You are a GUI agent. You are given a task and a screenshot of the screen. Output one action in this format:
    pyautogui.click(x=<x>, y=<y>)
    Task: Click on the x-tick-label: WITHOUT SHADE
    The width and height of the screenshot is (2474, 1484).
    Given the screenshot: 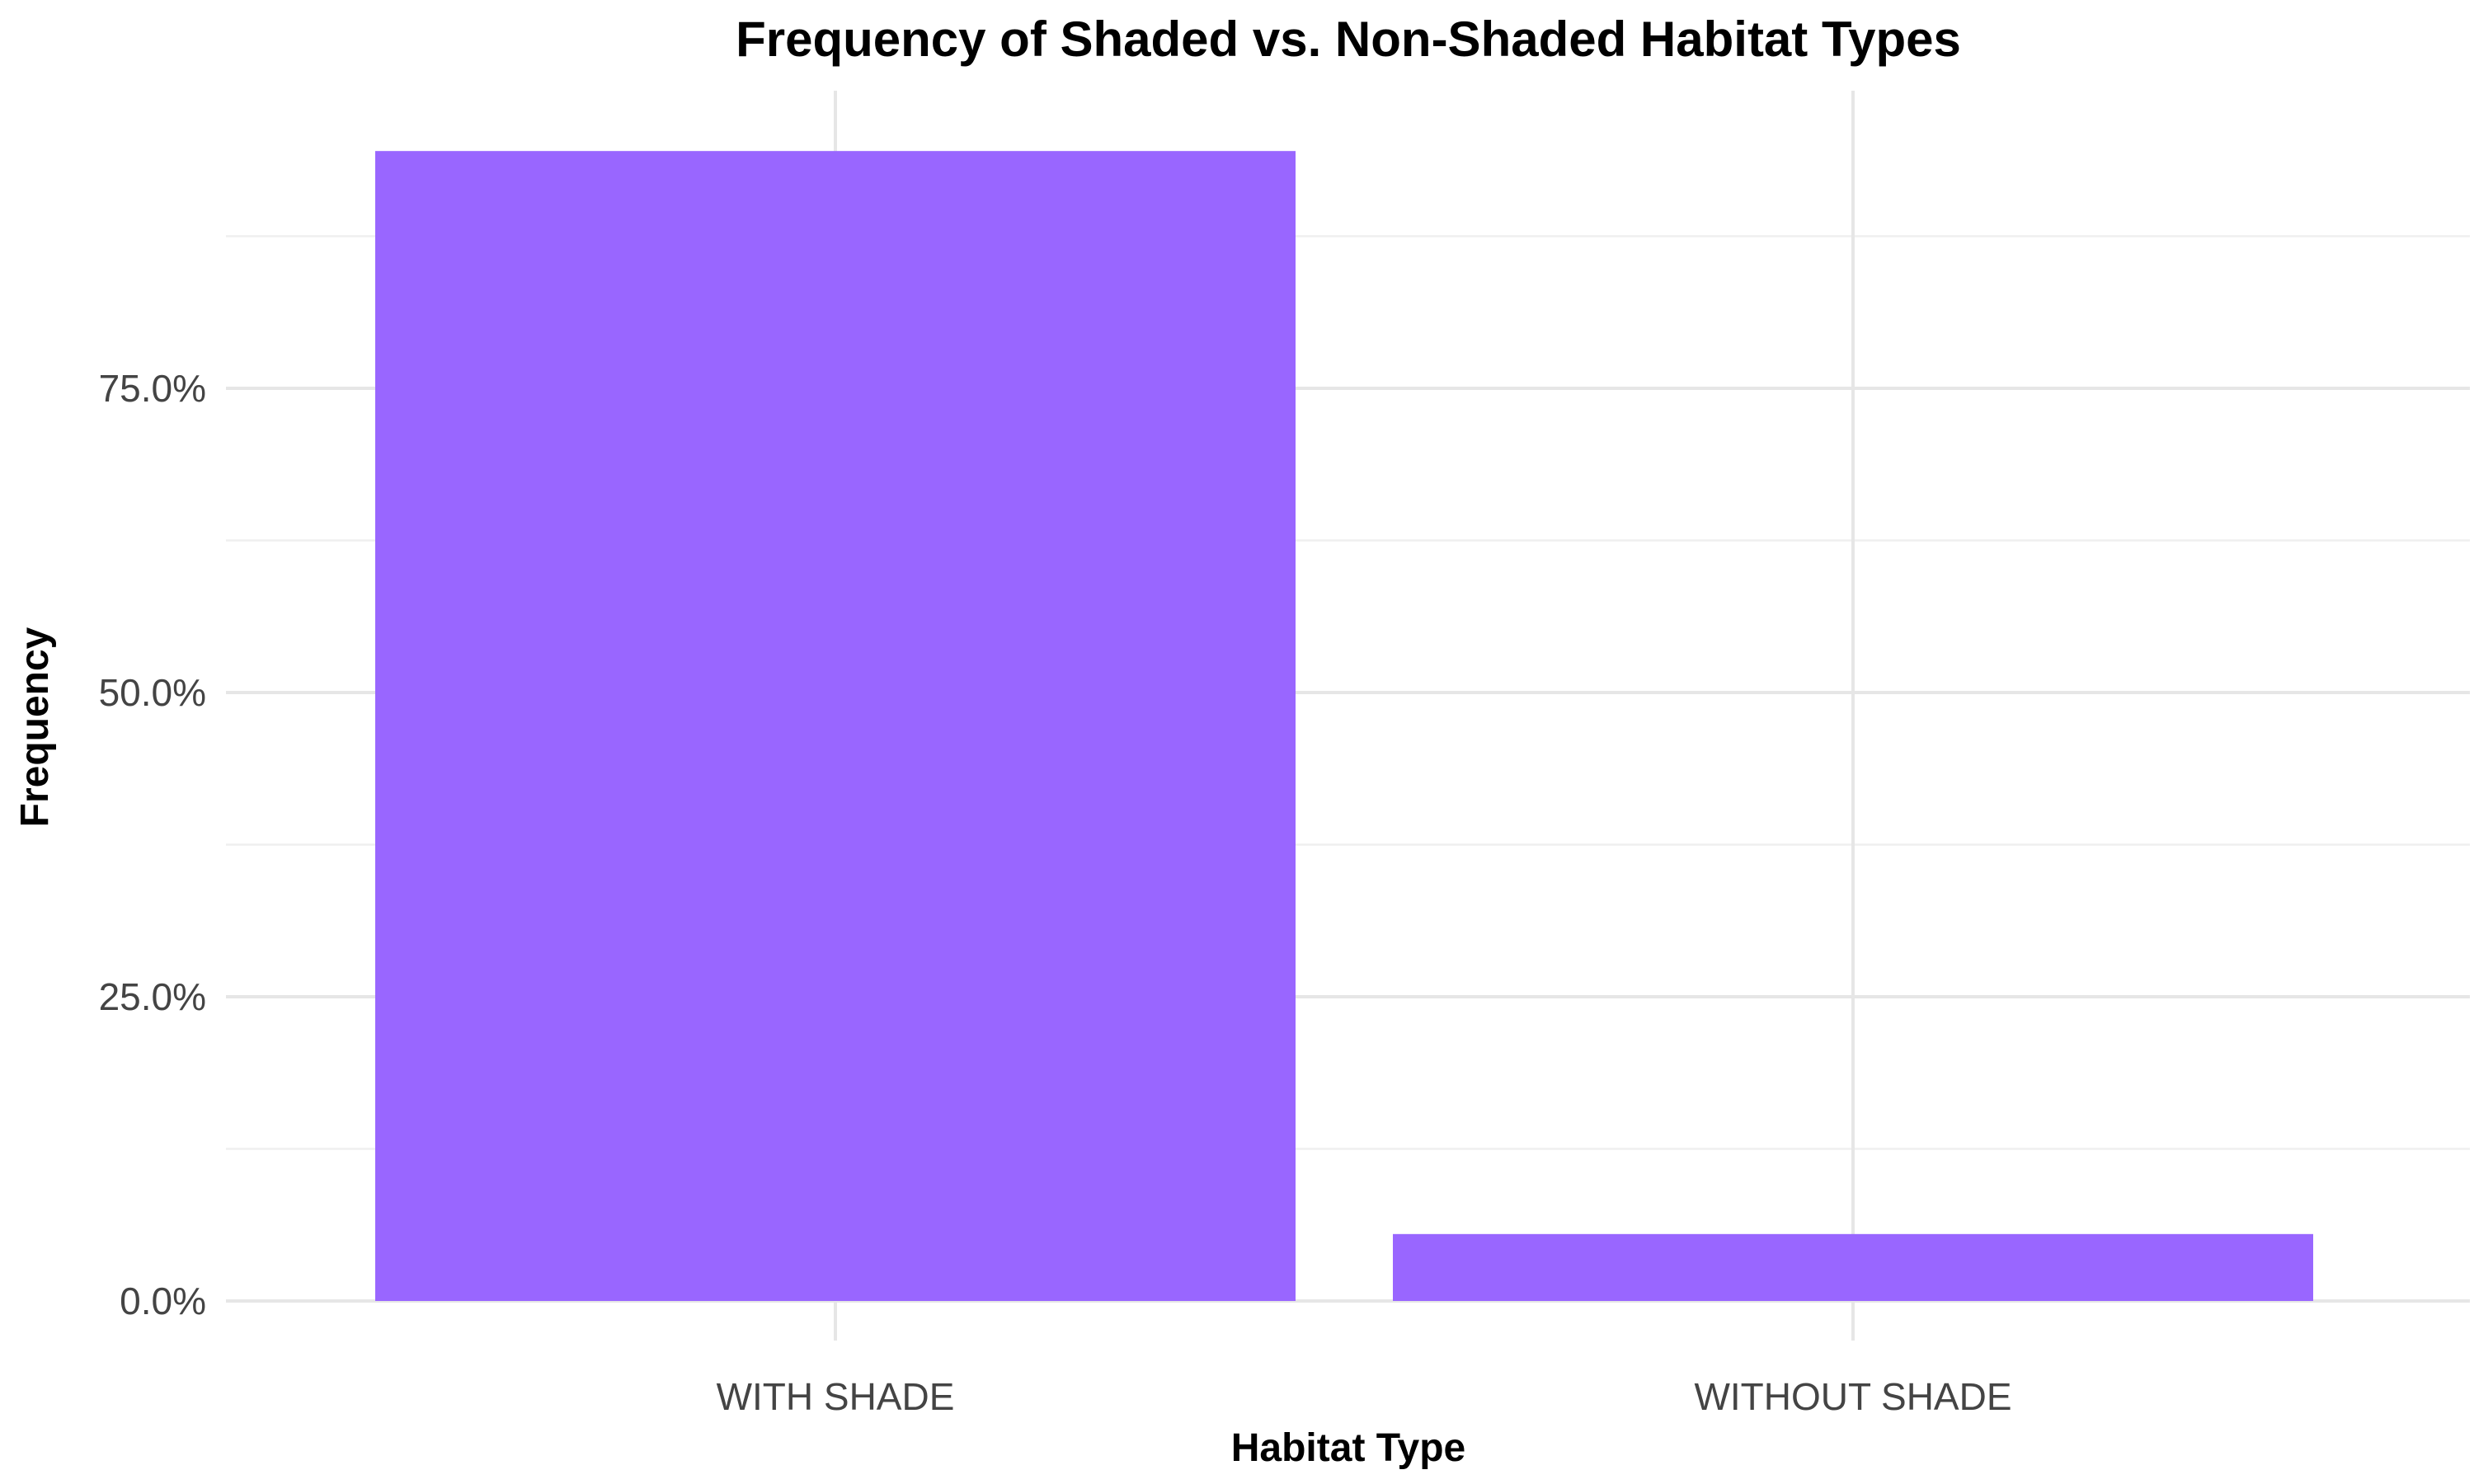 What is the action you would take?
    pyautogui.click(x=1852, y=1396)
    